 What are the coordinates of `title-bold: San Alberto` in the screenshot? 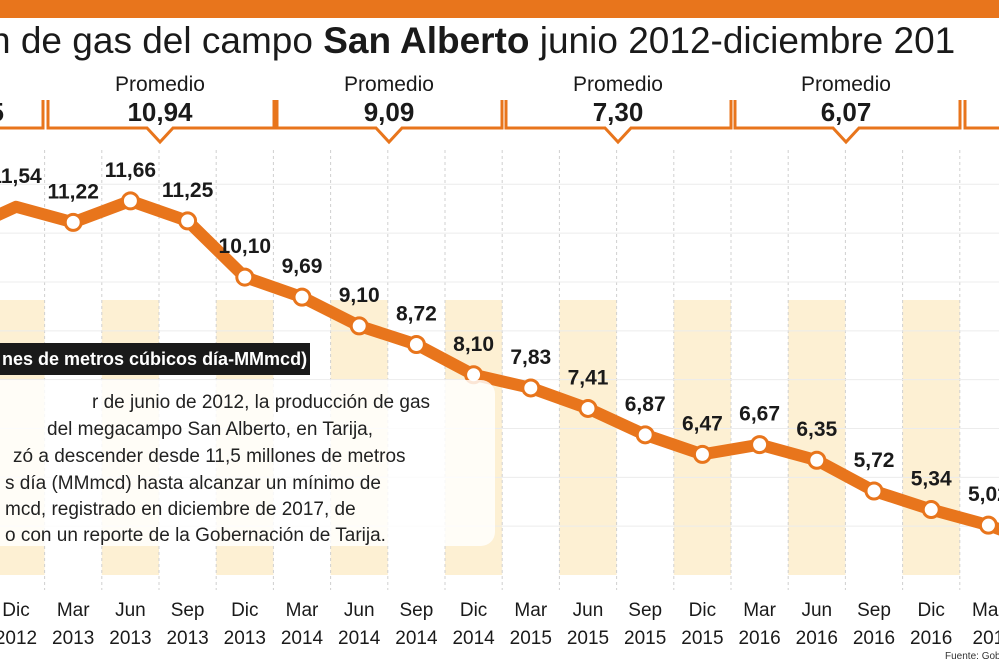 It's located at (426, 40).